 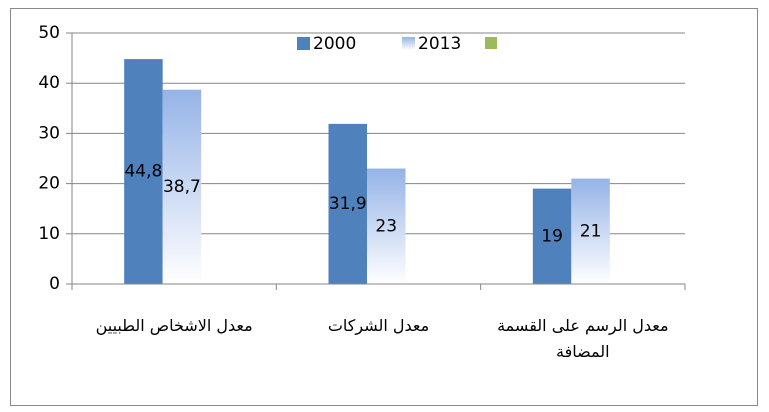 I want to click on y-tick-label: 20, so click(x=49, y=184).